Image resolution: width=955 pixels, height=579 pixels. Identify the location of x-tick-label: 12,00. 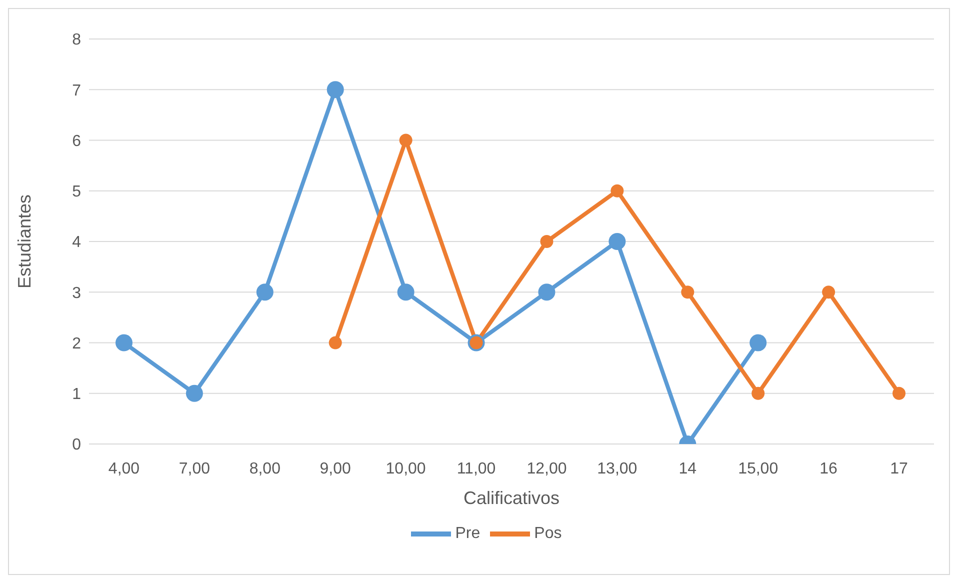
(546, 469).